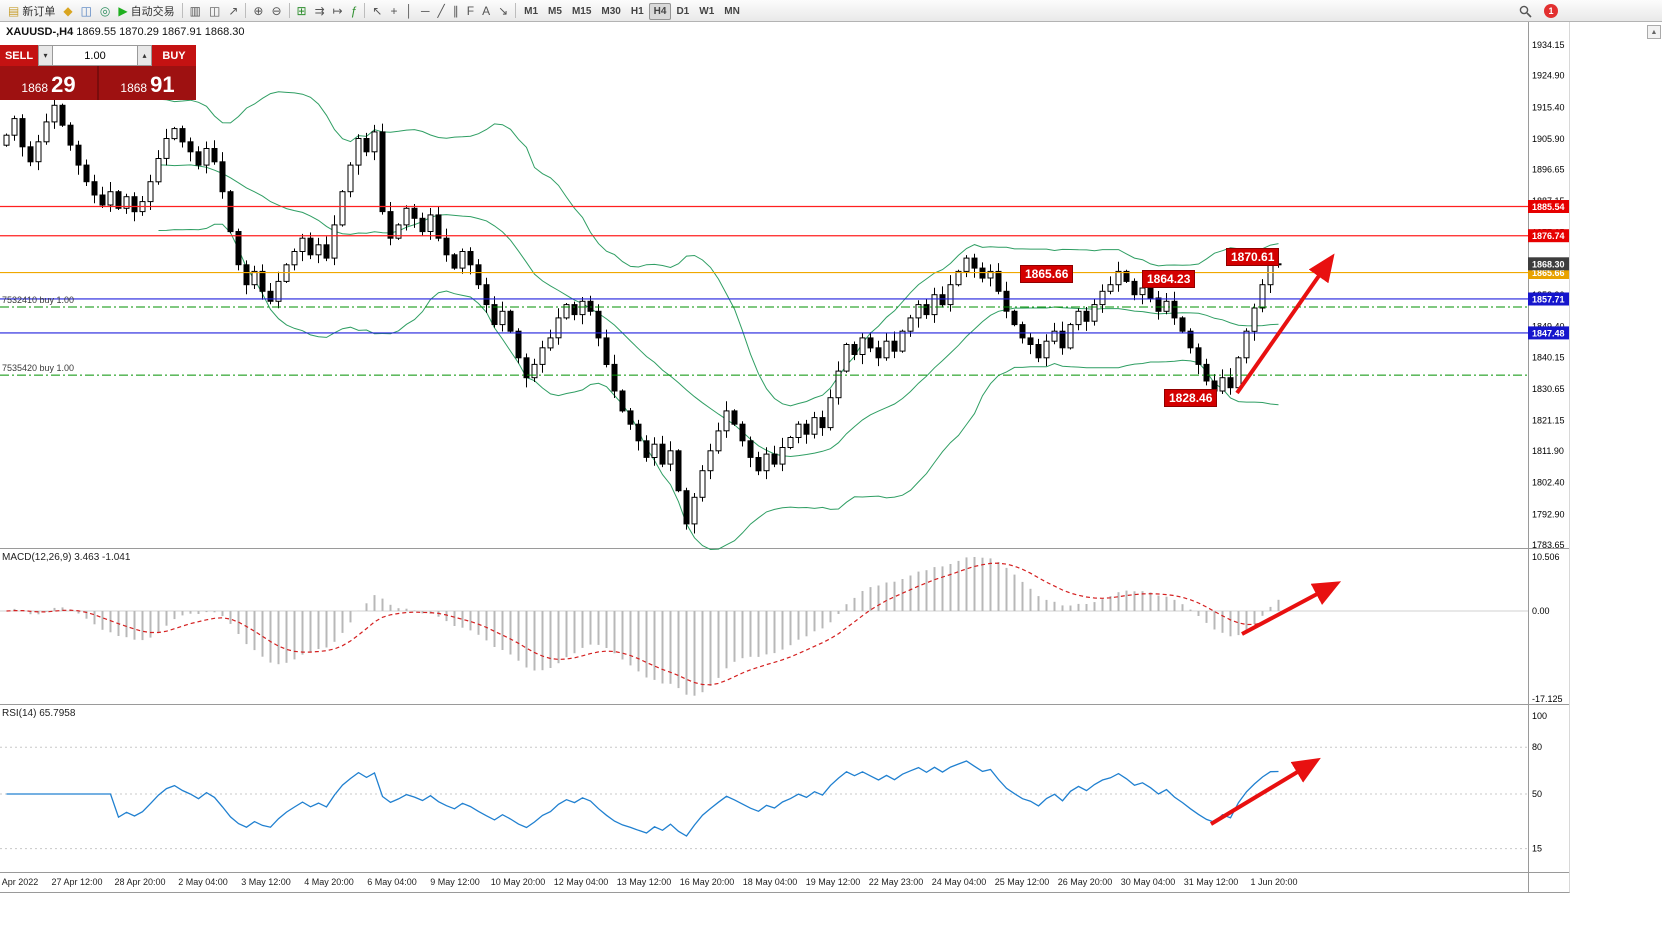 Image resolution: width=1662 pixels, height=939 pixels. I want to click on timeframe-mn-button: MN, so click(732, 11).